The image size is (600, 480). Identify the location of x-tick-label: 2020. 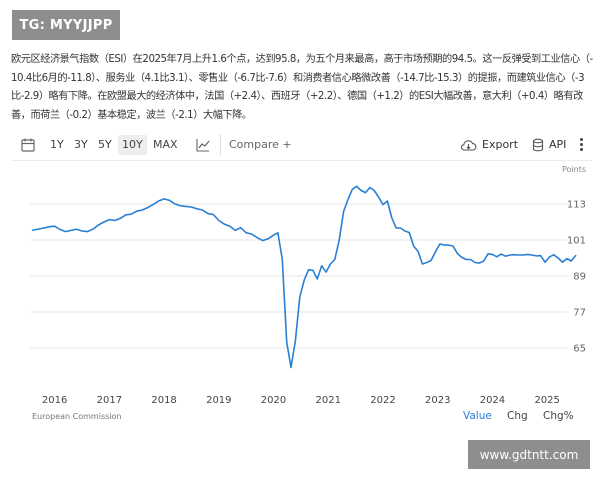
(273, 400).